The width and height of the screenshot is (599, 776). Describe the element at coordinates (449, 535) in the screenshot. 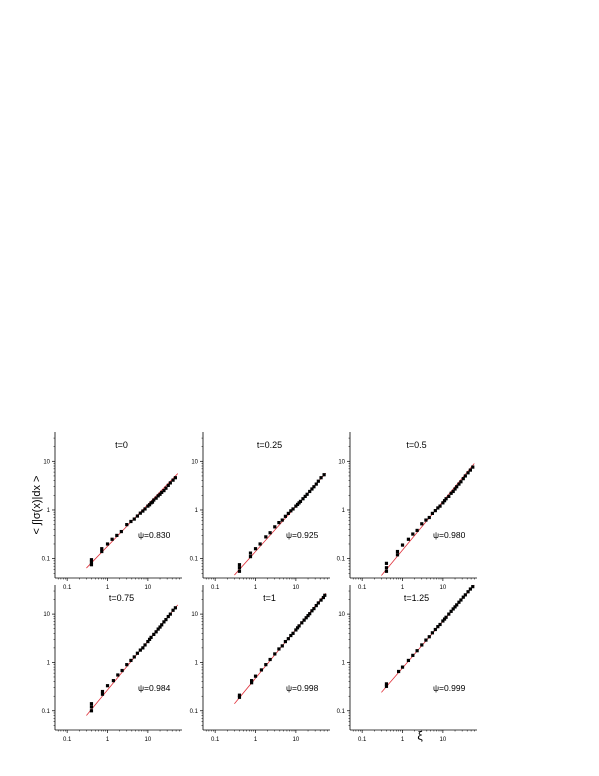

I see `psi-annotation: ψ=0.980` at that location.